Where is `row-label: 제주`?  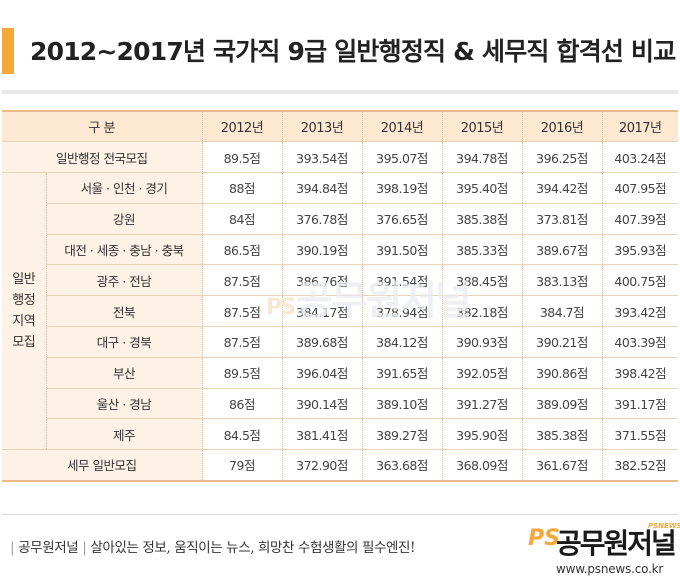 row-label: 제주 is located at coordinates (124, 434).